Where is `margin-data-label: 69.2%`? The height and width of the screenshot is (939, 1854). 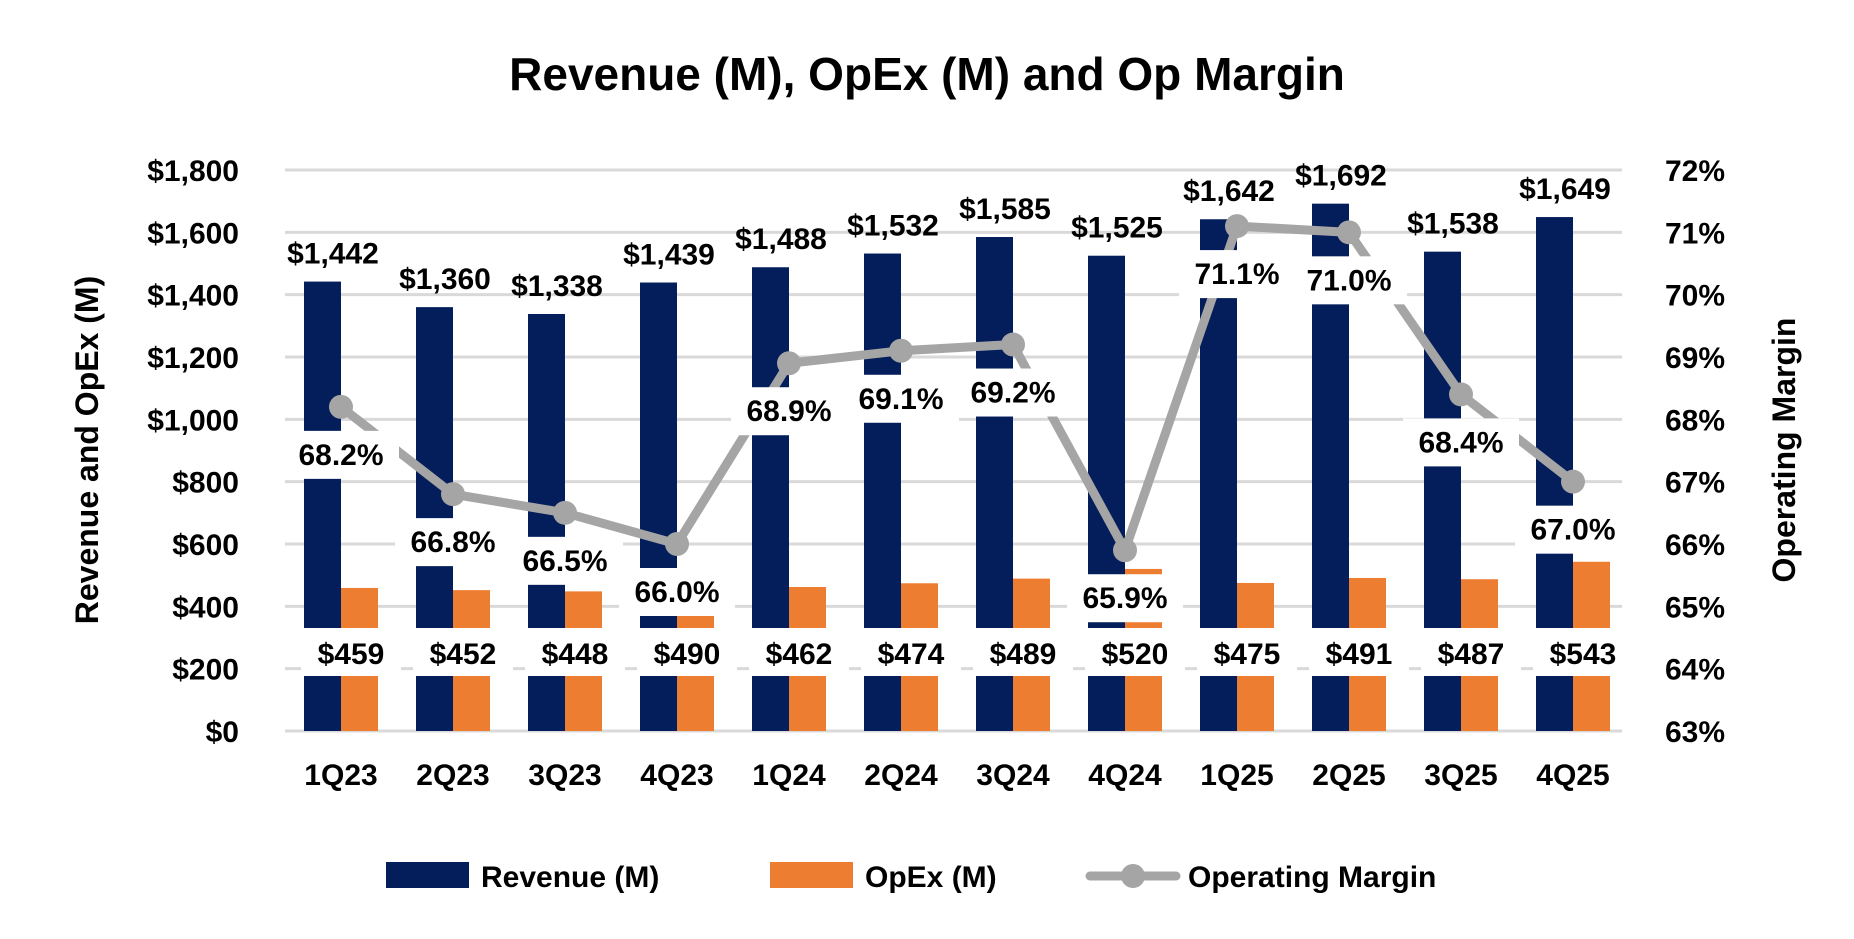 margin-data-label: 69.2% is located at coordinates (1012, 393).